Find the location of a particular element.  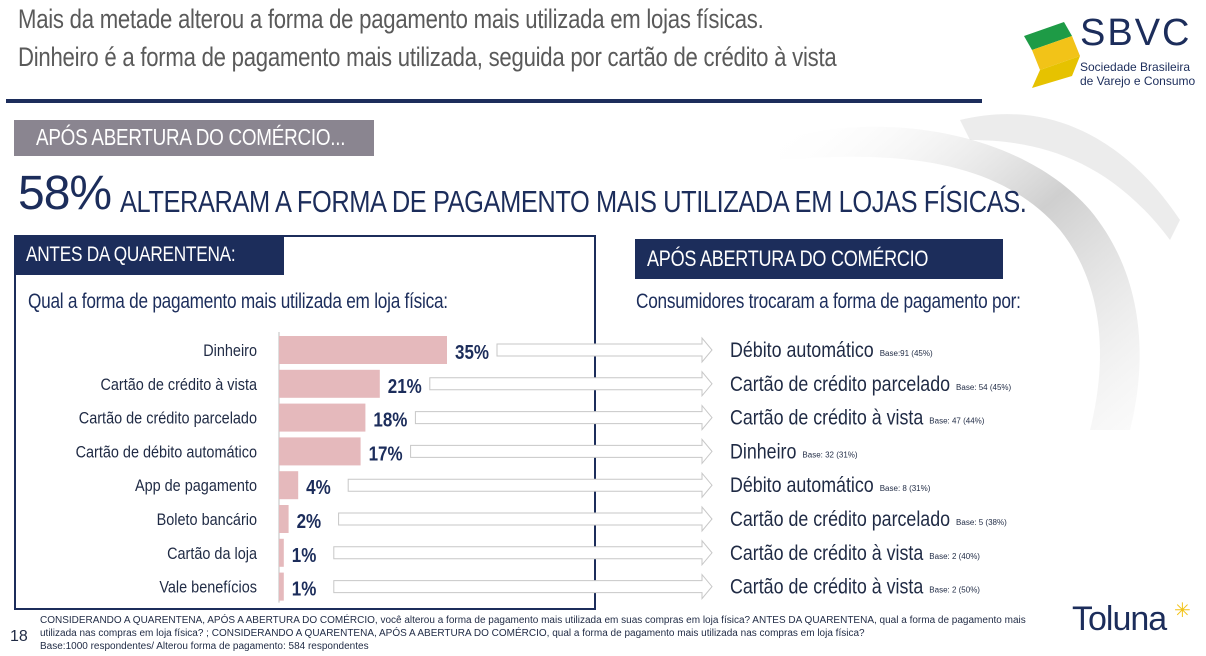

switched-to-base: Base: 8 (31%) is located at coordinates (905, 488).